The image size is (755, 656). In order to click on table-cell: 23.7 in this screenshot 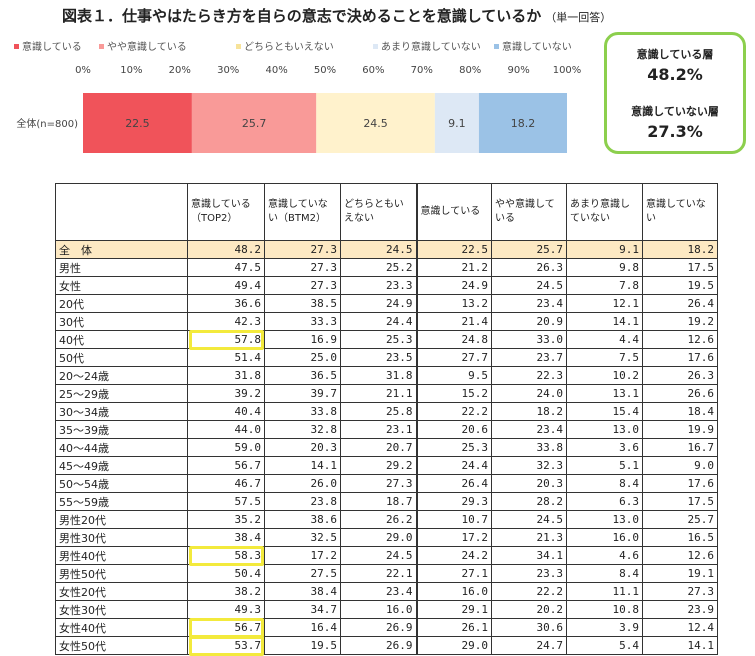, I will do `click(529, 357)`.